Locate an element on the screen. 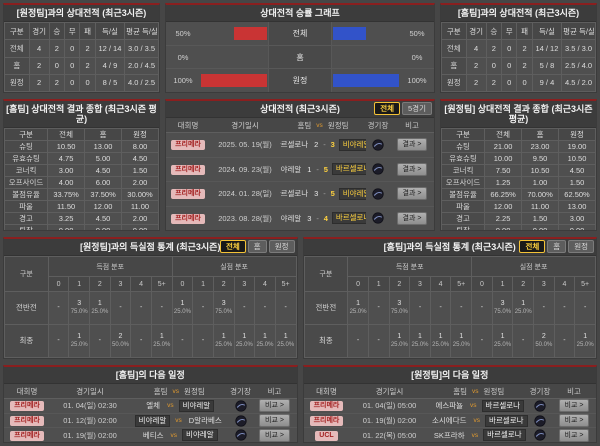 Image resolution: width=600 pixels, height=446 pixels. cell: 1.50 is located at coordinates (540, 218).